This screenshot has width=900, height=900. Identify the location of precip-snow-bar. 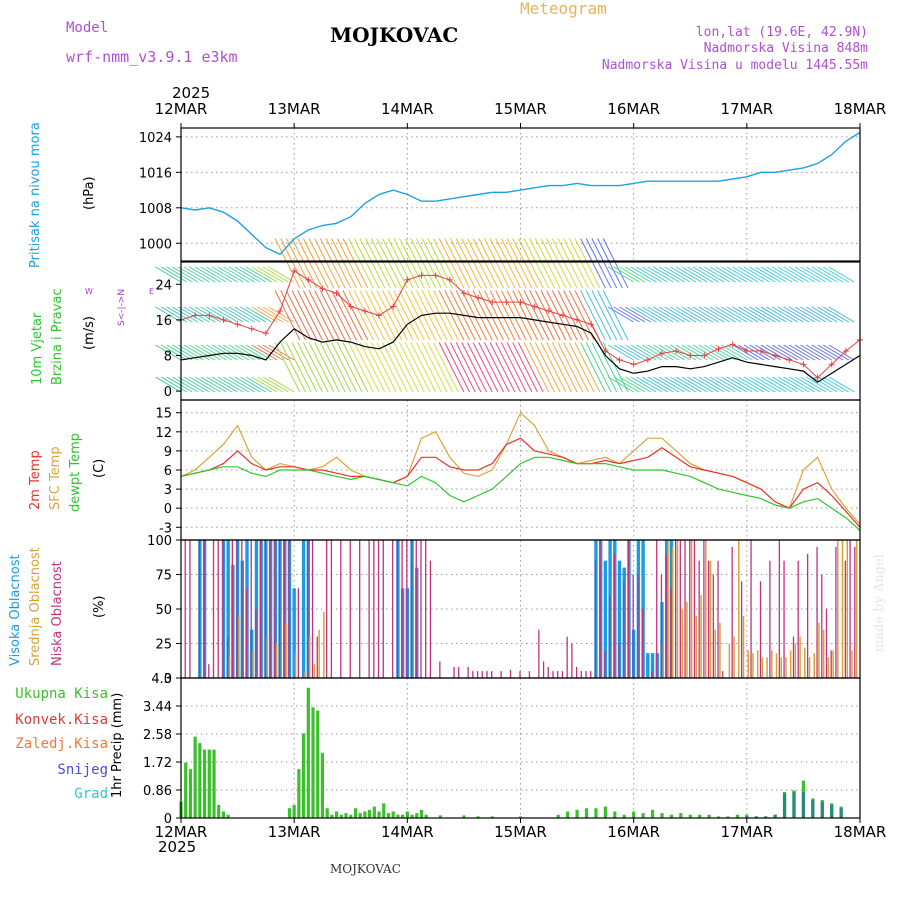
(747, 817).